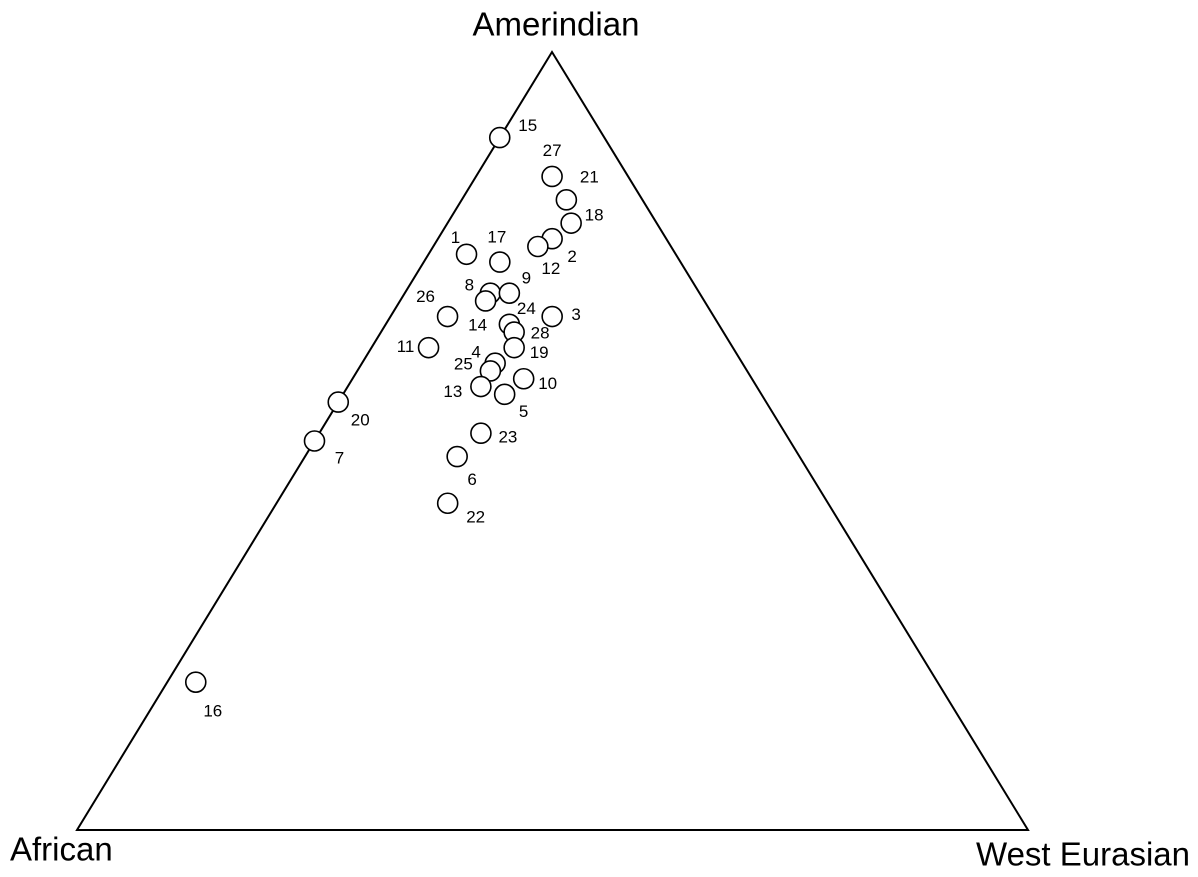  What do you see at coordinates (471, 479) in the screenshot?
I see `point-label: 6` at bounding box center [471, 479].